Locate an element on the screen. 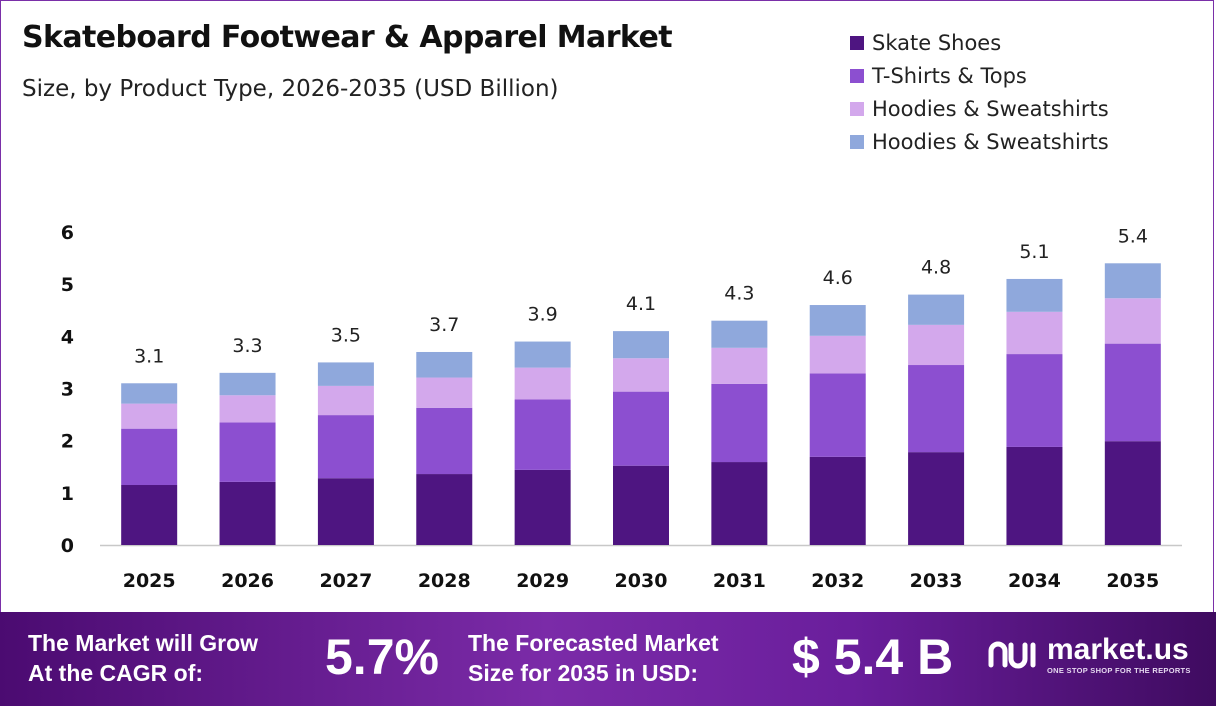  x-tick-label: 2032 is located at coordinates (837, 581).